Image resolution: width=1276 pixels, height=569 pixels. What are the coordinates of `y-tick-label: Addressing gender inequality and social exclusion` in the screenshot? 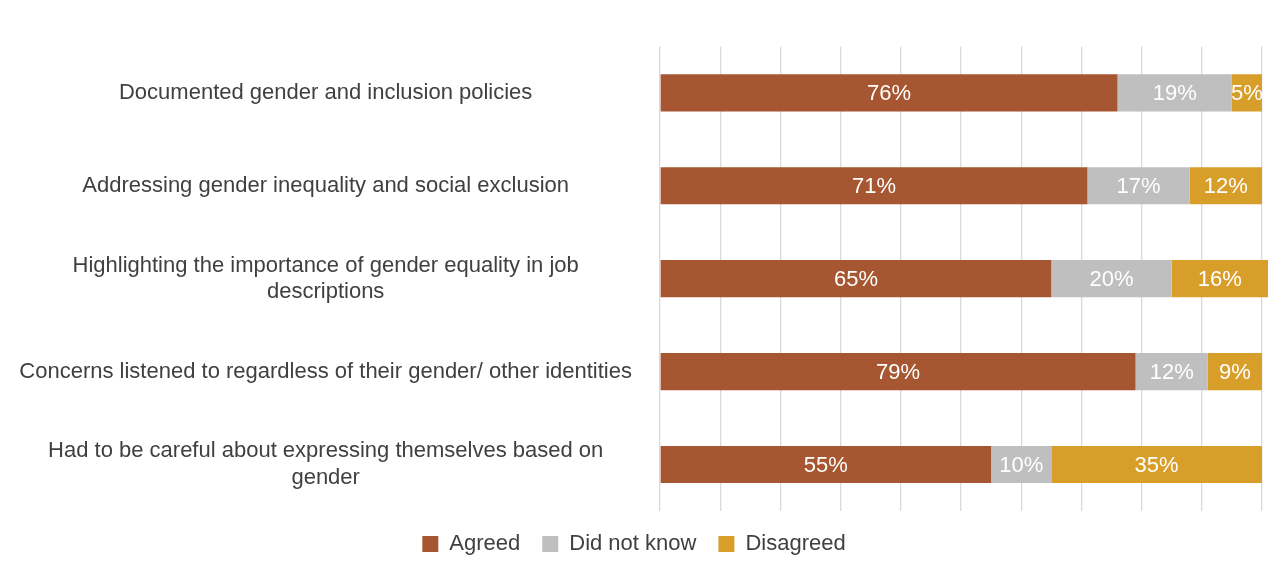 It's located at (326, 184).